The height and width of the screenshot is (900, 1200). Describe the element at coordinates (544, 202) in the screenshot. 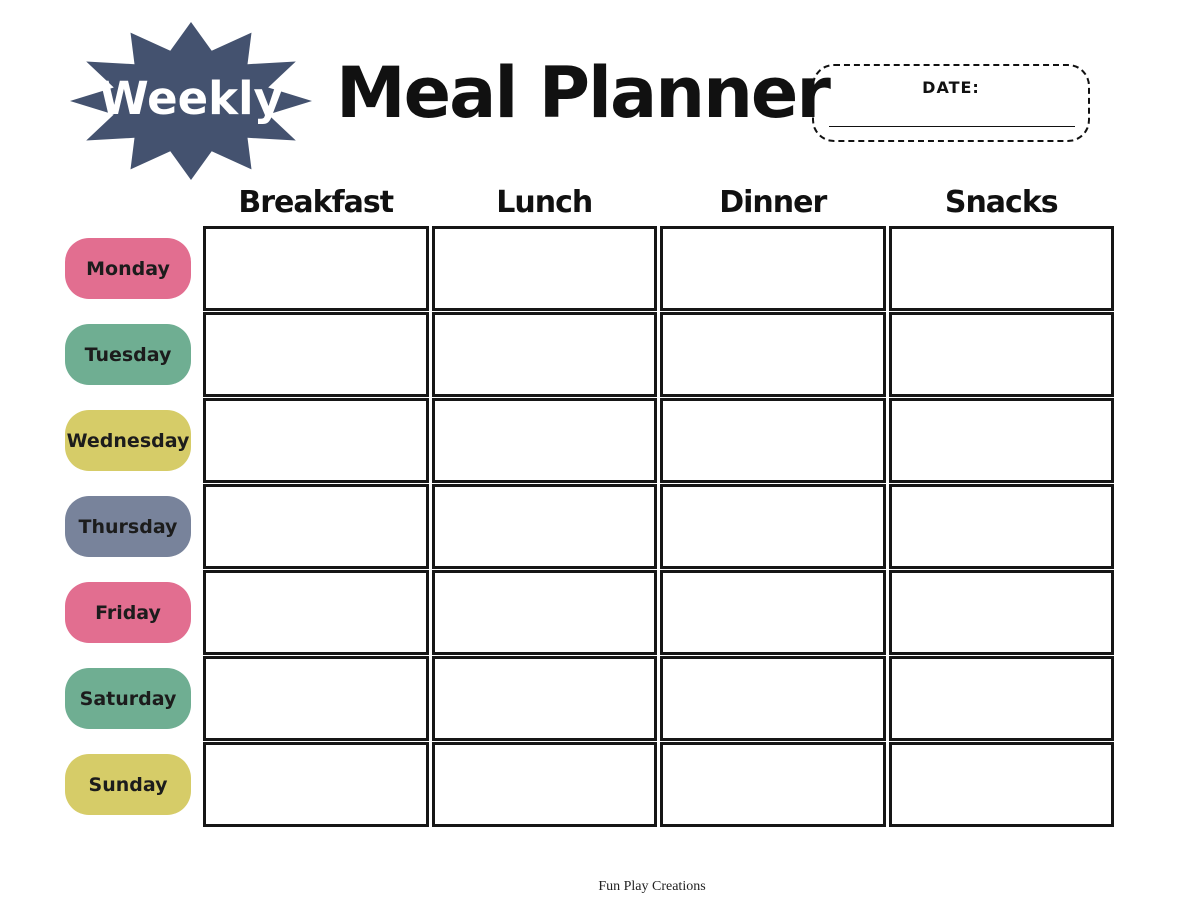

I see `column-header-lunch: Lunch` at that location.